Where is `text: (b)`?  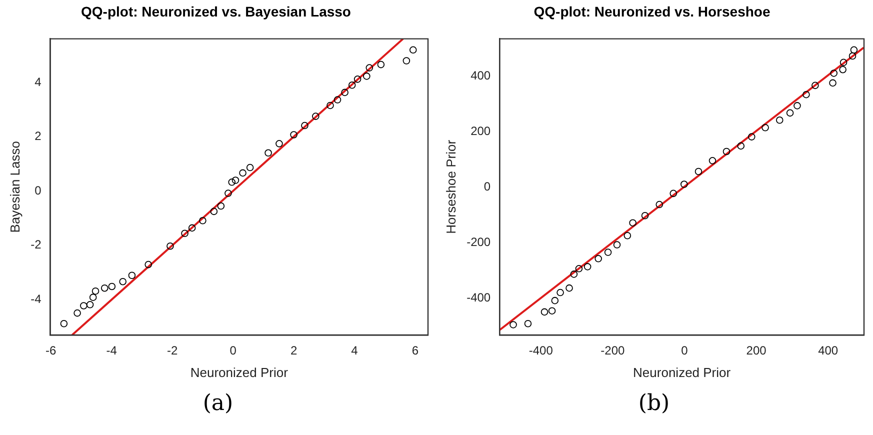
text: (b) is located at coordinates (654, 403).